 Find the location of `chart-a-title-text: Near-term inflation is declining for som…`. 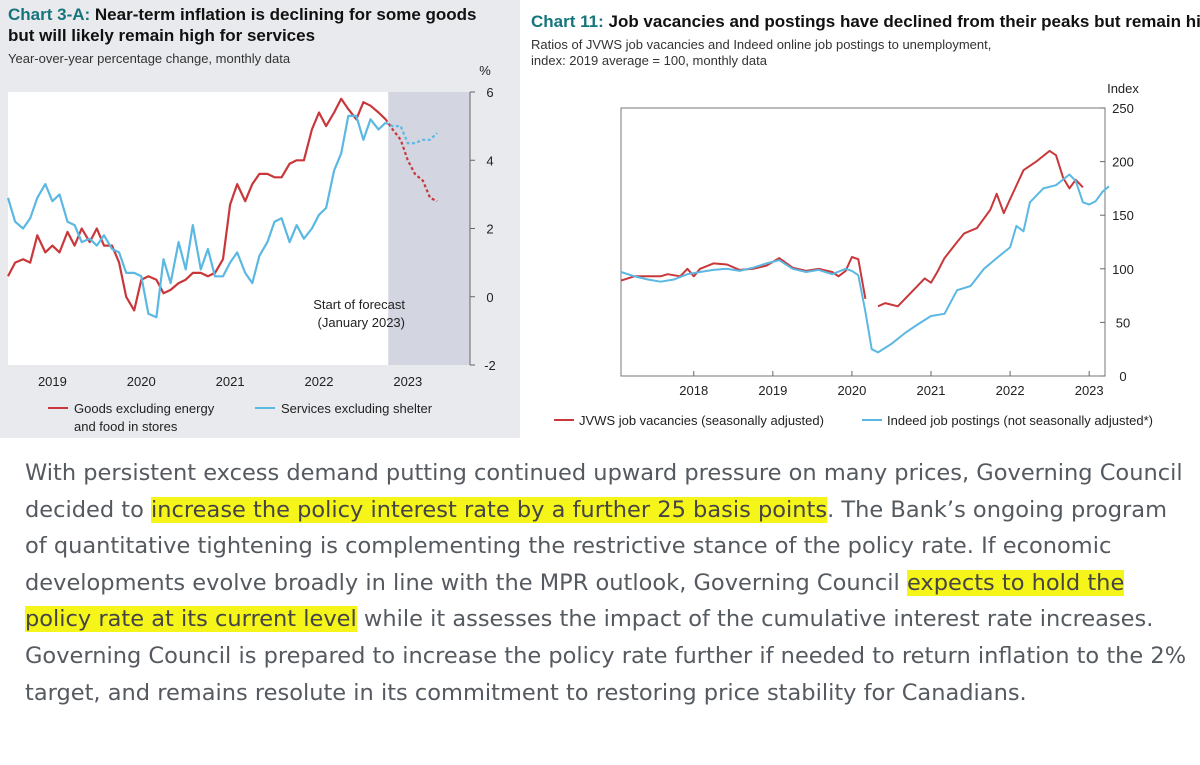

chart-a-title-text: Near-term inflation is declining for som… is located at coordinates (242, 25).